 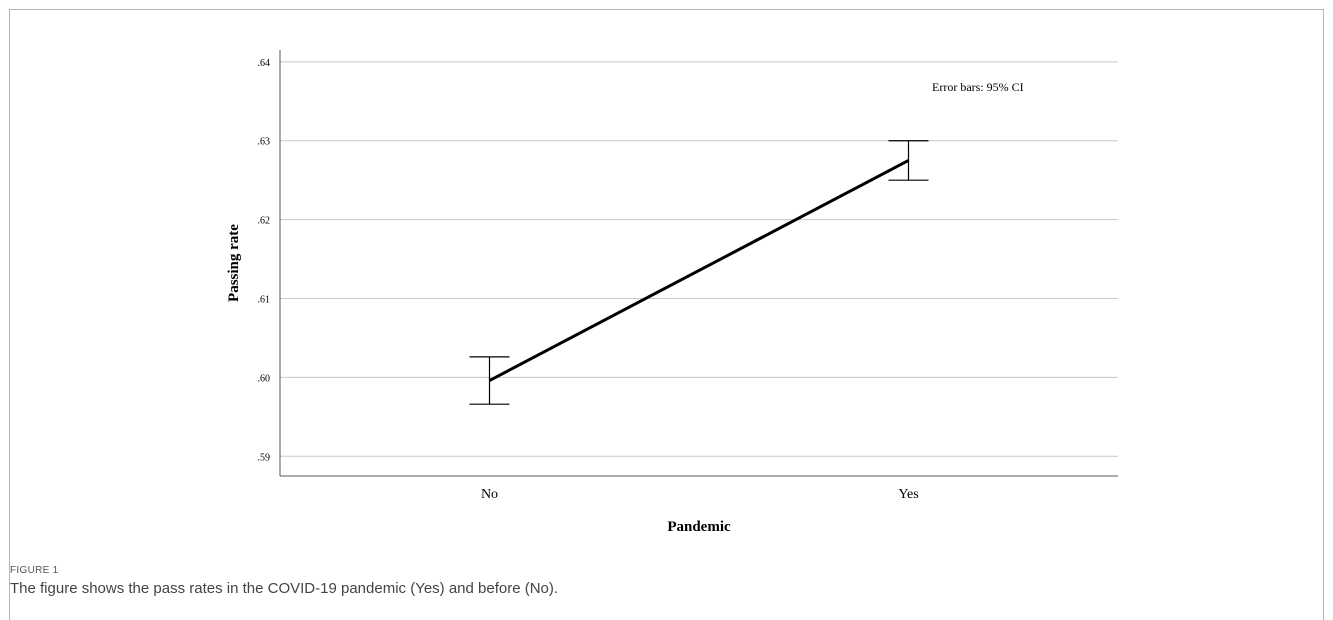 I want to click on x-tick-label: Yes, so click(x=908, y=494).